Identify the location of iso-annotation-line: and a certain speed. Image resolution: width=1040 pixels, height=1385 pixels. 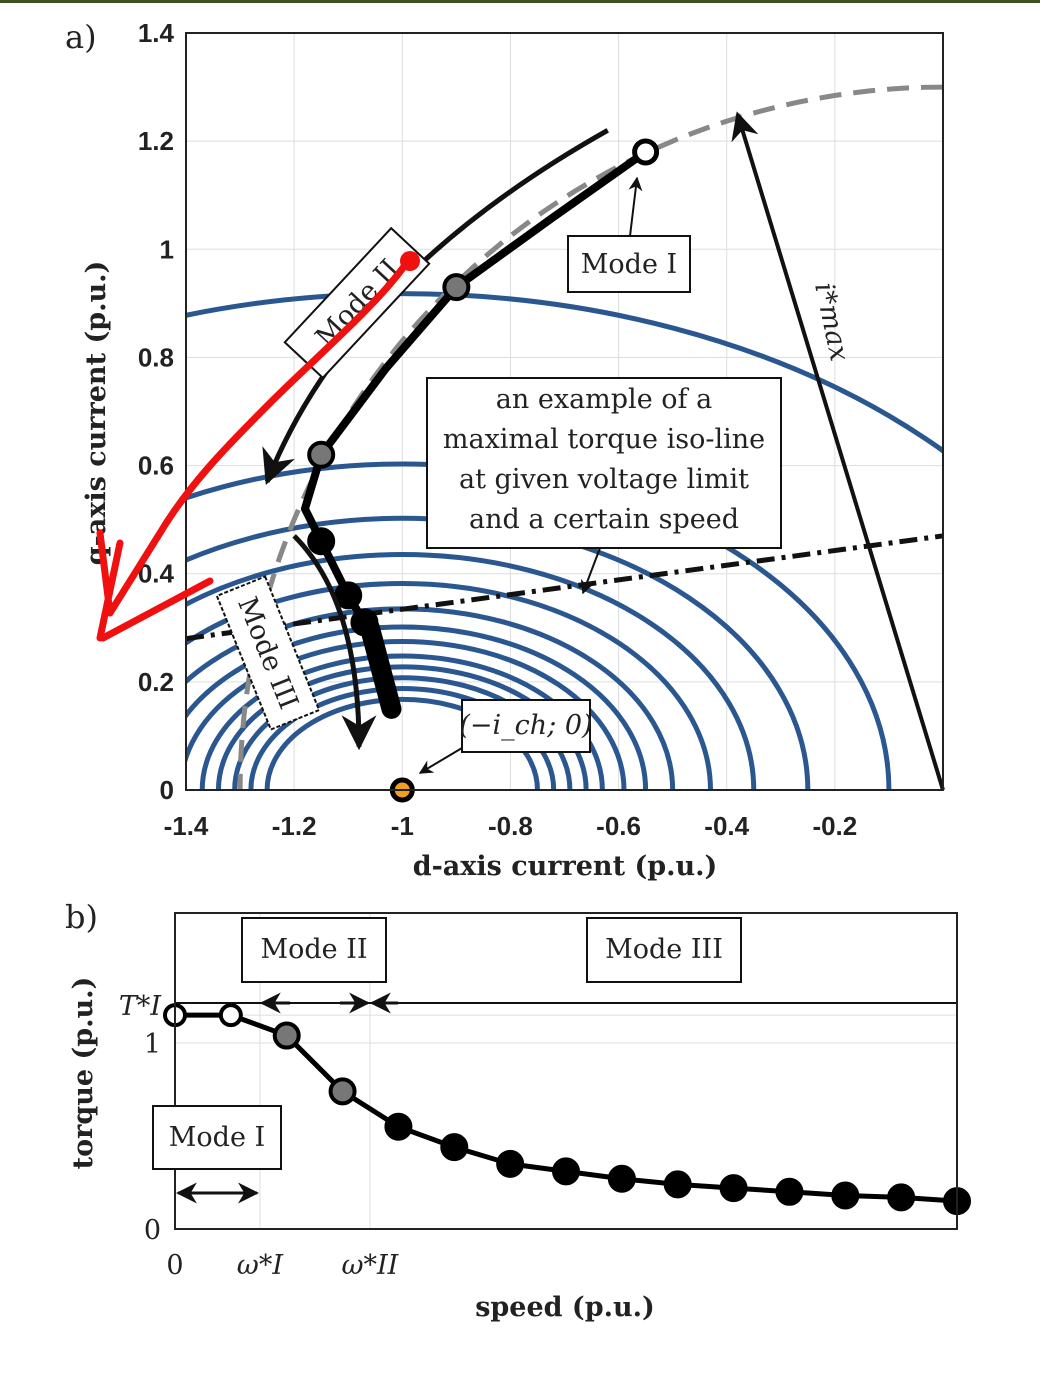
(604, 519).